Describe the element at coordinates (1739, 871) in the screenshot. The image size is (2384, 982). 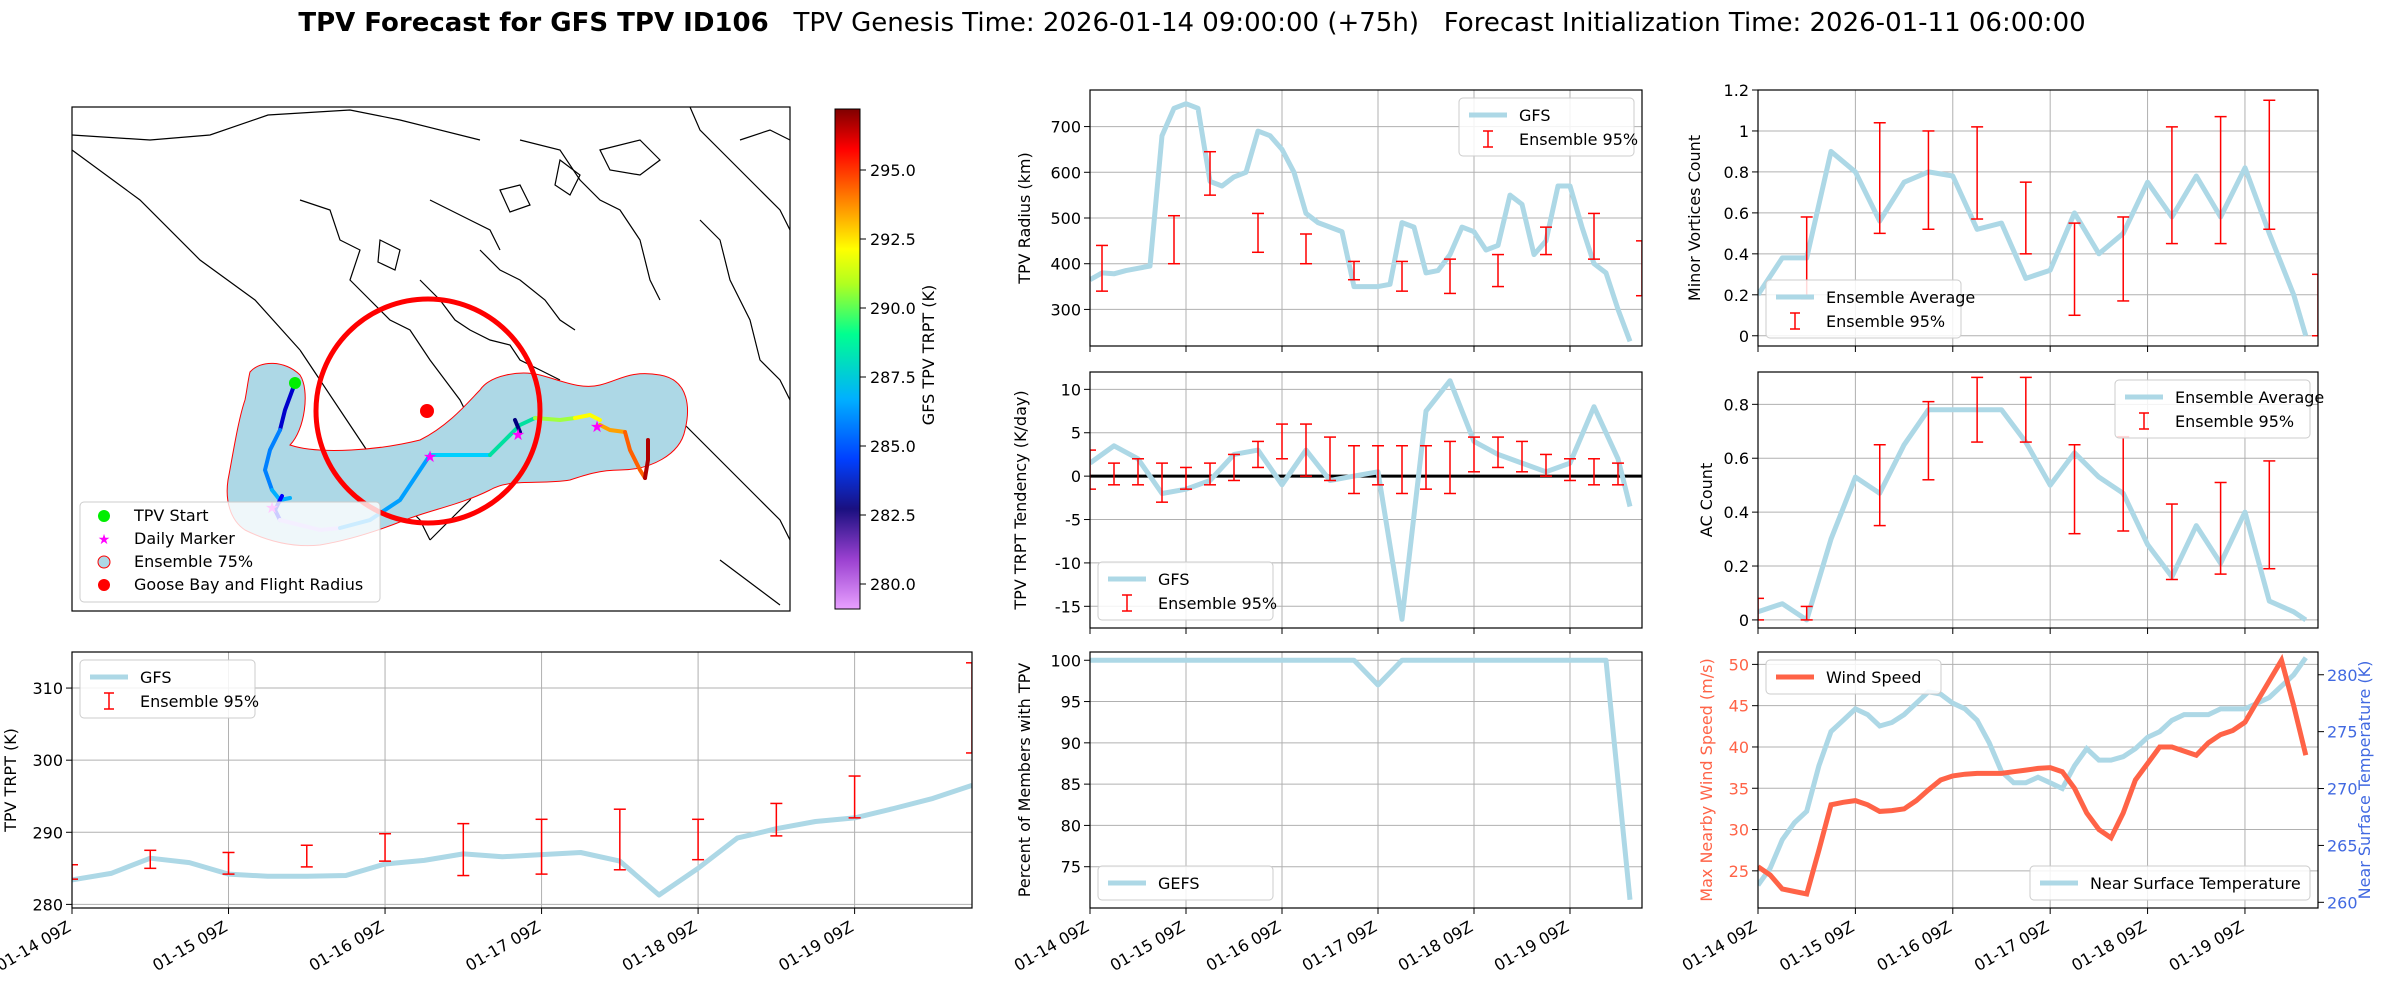
I see `y-tick-label: 25` at that location.